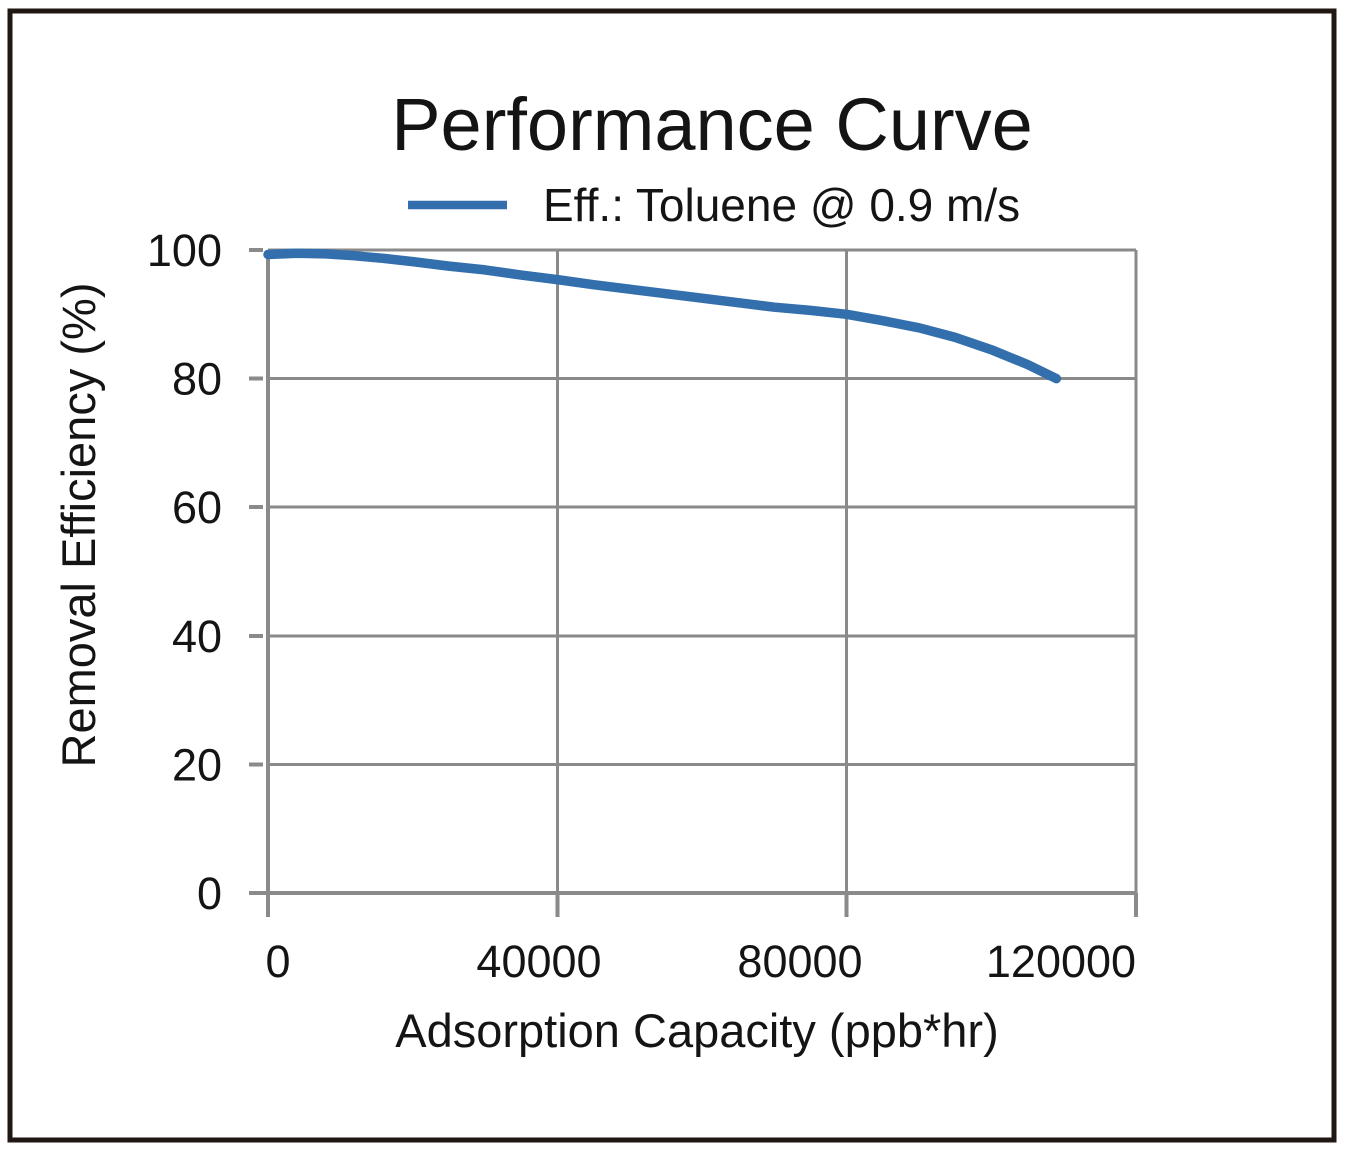 This screenshot has width=1346, height=1150. I want to click on y-tick-label: 60, so click(197, 507).